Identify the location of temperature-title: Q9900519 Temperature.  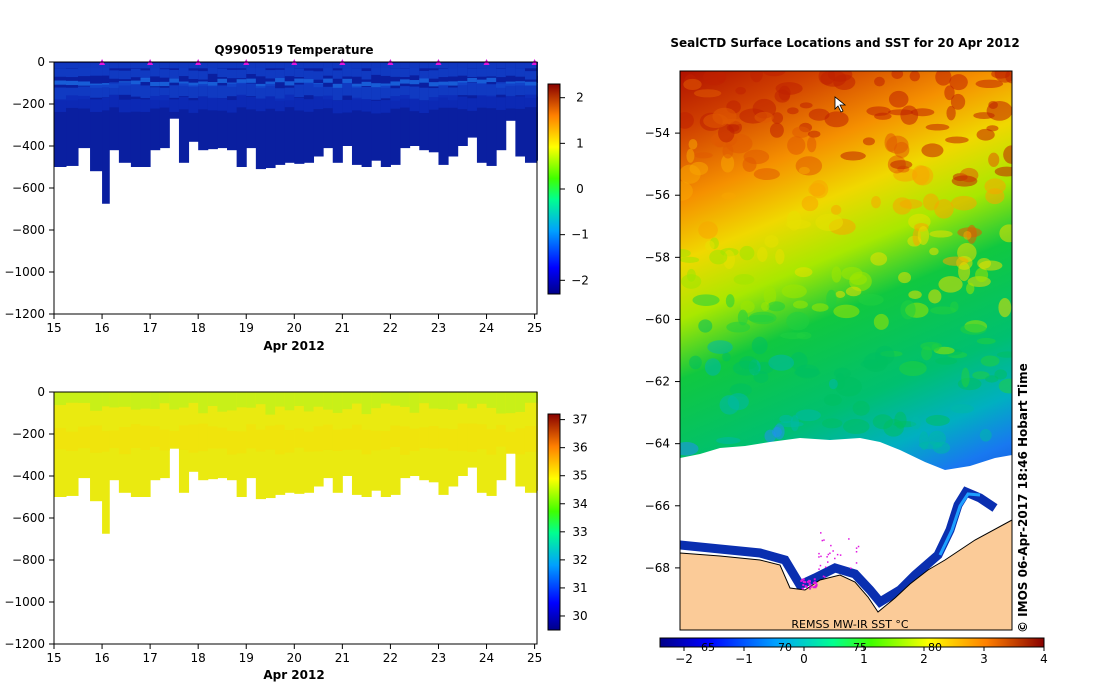
(293, 50).